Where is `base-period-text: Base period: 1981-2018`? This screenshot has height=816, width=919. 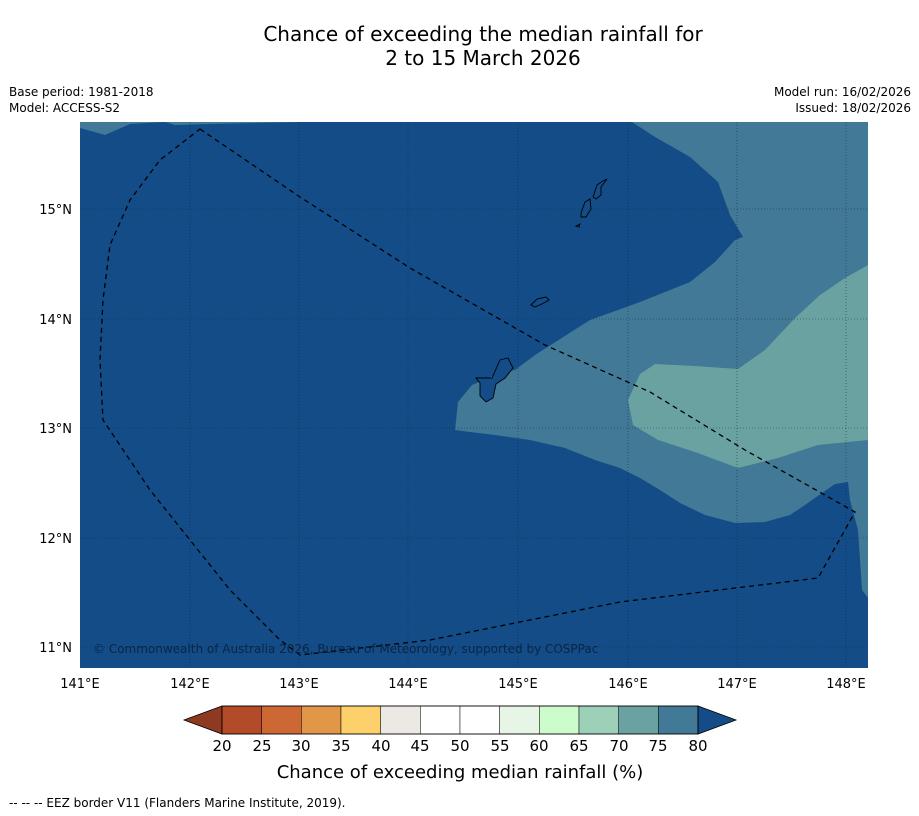
base-period-text: Base period: 1981-2018 is located at coordinates (81, 92).